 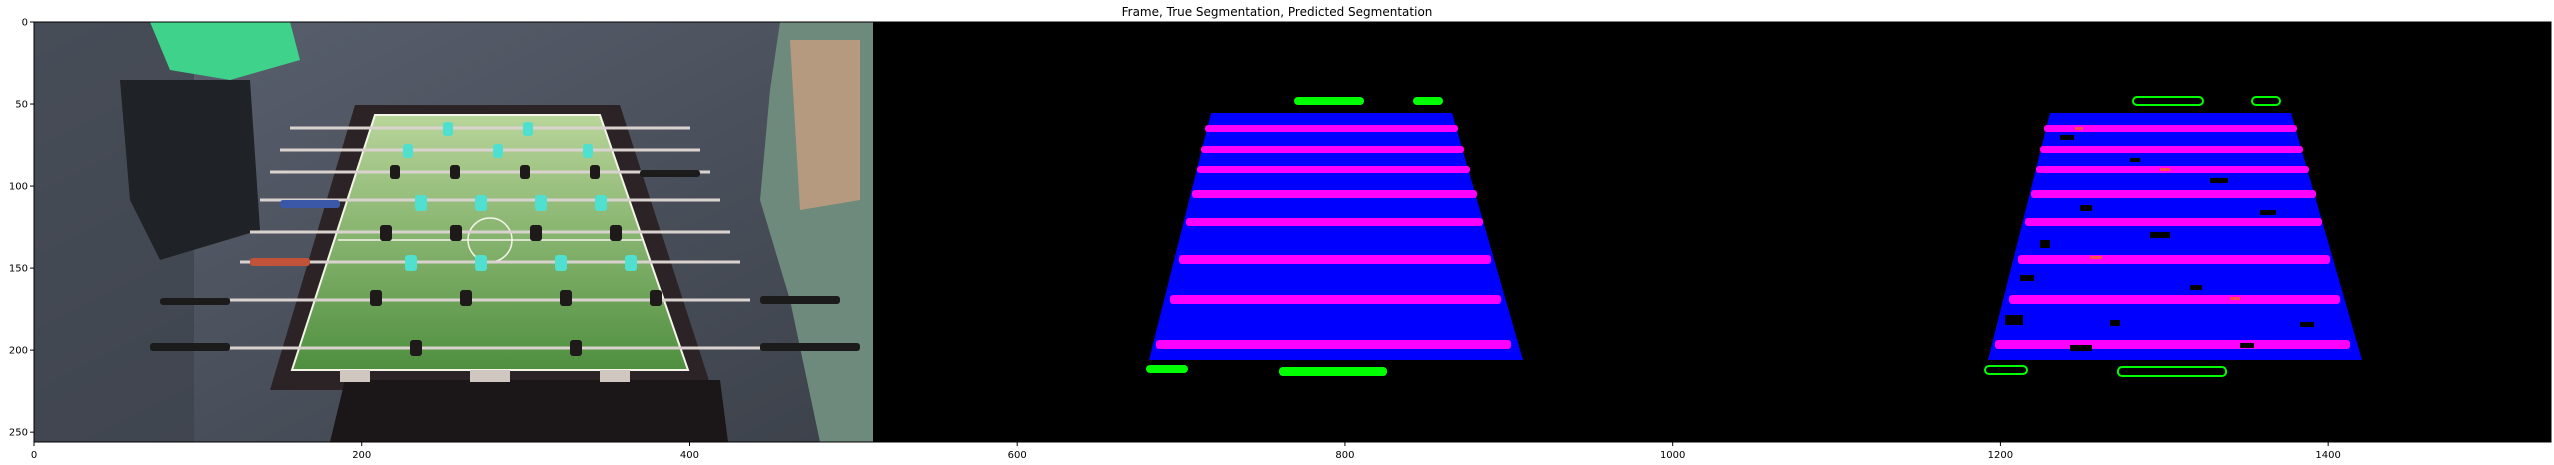 I want to click on y-tick-label: 250, so click(x=18, y=433).